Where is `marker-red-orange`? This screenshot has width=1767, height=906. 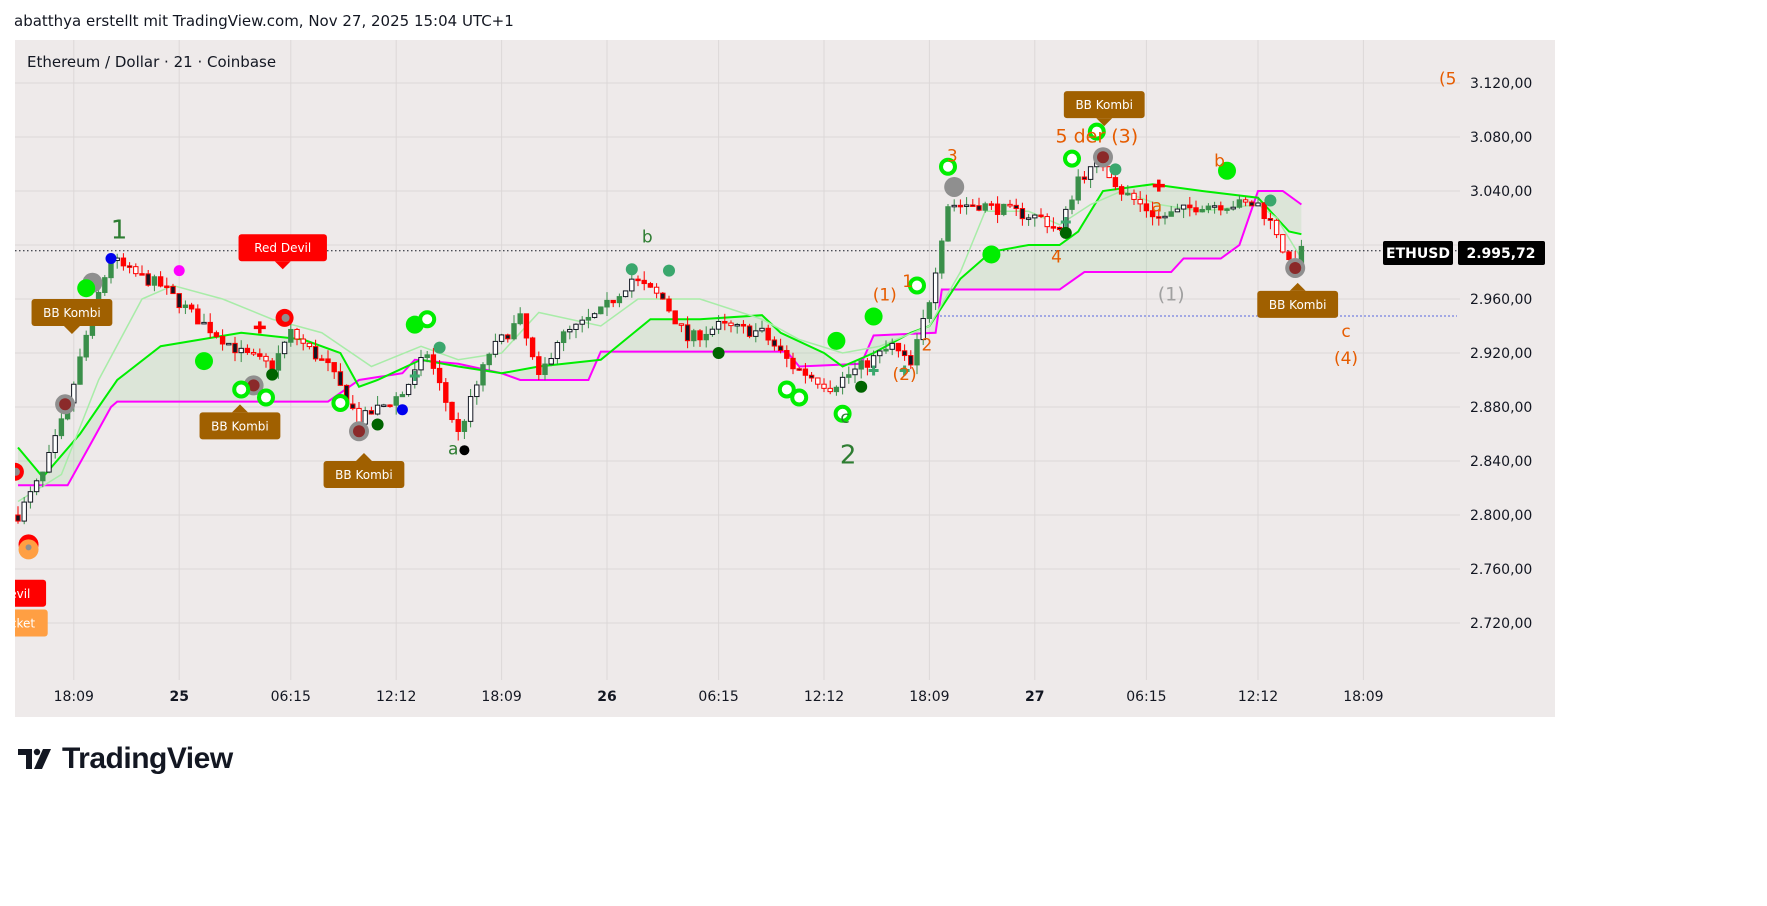 marker-red-orange is located at coordinates (28, 547).